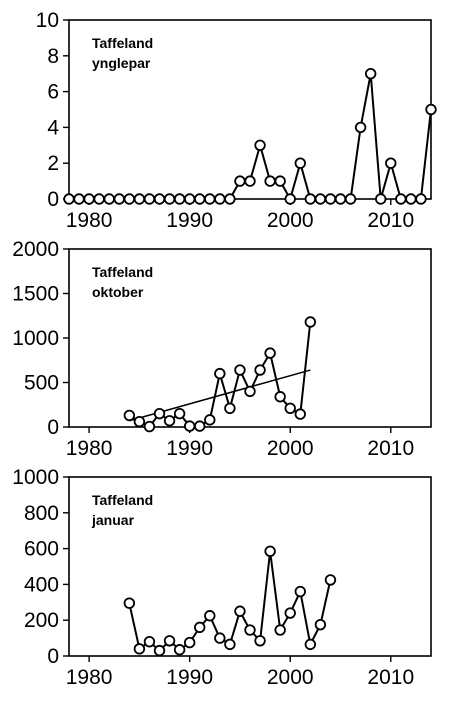  What do you see at coordinates (53, 163) in the screenshot?
I see `y-tick-label: 2` at bounding box center [53, 163].